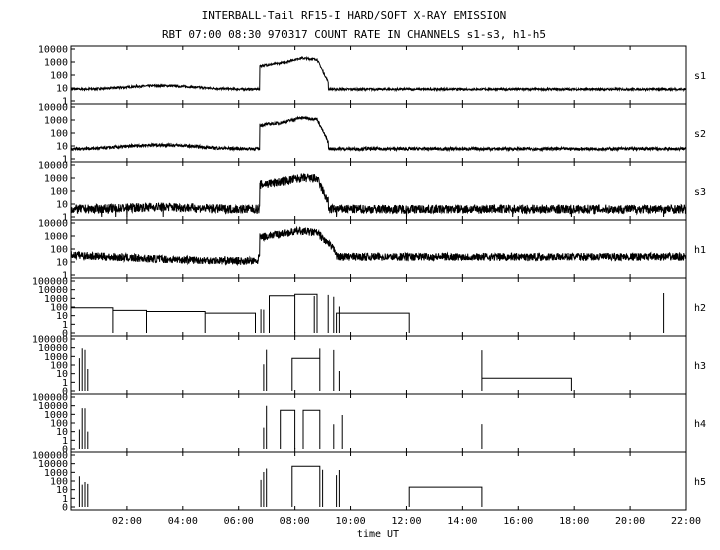 The width and height of the screenshot is (720, 550). What do you see at coordinates (367, 313) in the screenshot?
I see `series-h2` at bounding box center [367, 313].